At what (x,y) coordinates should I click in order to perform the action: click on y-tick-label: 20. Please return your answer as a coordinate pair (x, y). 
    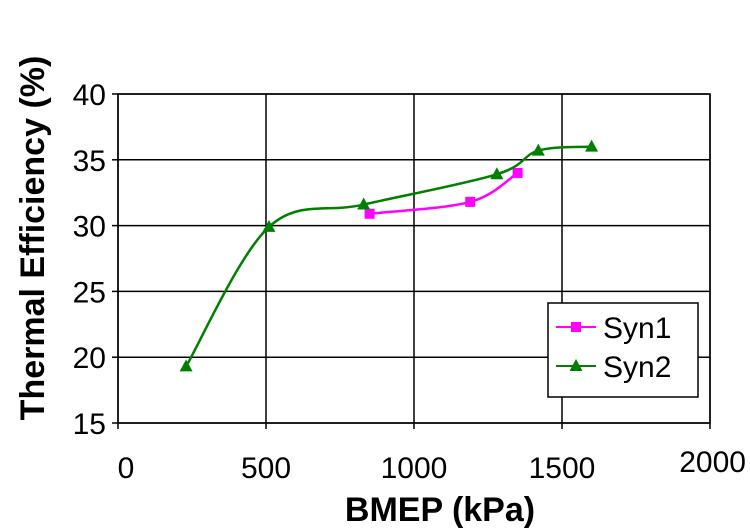
    Looking at the image, I should click on (89, 358).